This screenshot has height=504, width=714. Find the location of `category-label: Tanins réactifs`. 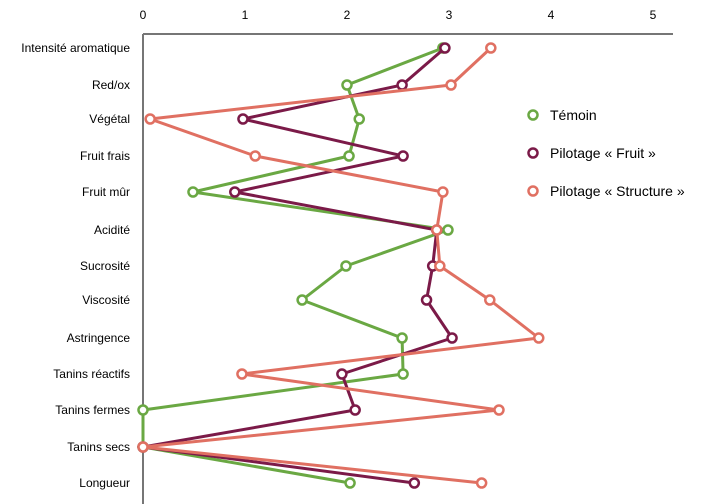

category-label: Tanins réactifs is located at coordinates (91, 374).